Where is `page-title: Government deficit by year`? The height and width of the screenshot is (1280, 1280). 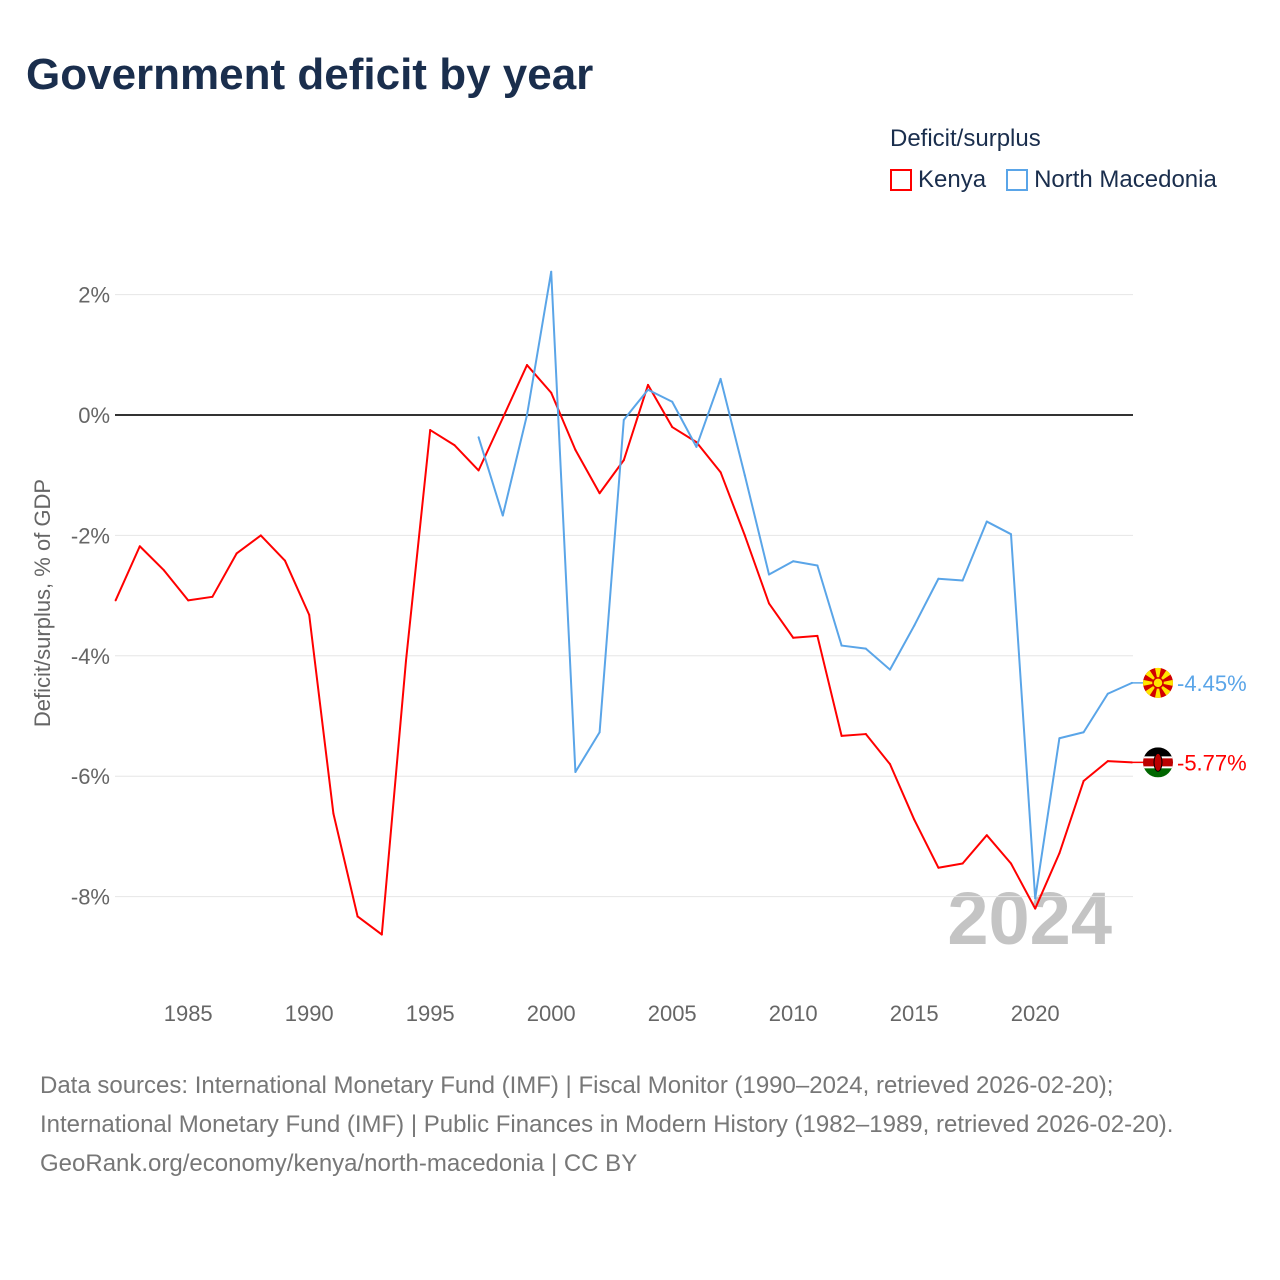 page-title: Government deficit by year is located at coordinates (310, 74).